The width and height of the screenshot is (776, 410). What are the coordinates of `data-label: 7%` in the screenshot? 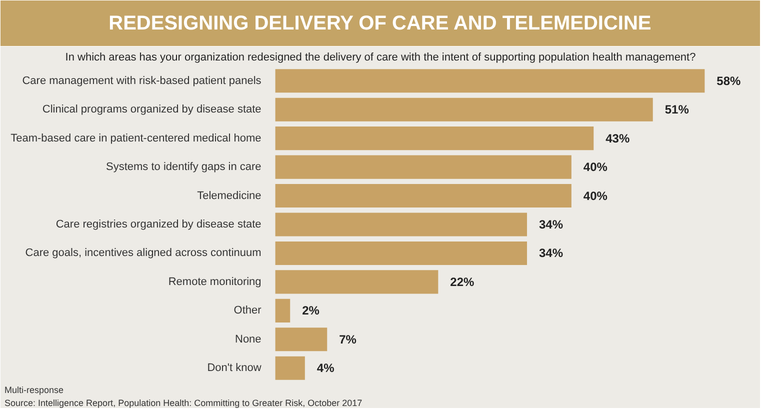 It's located at (348, 339).